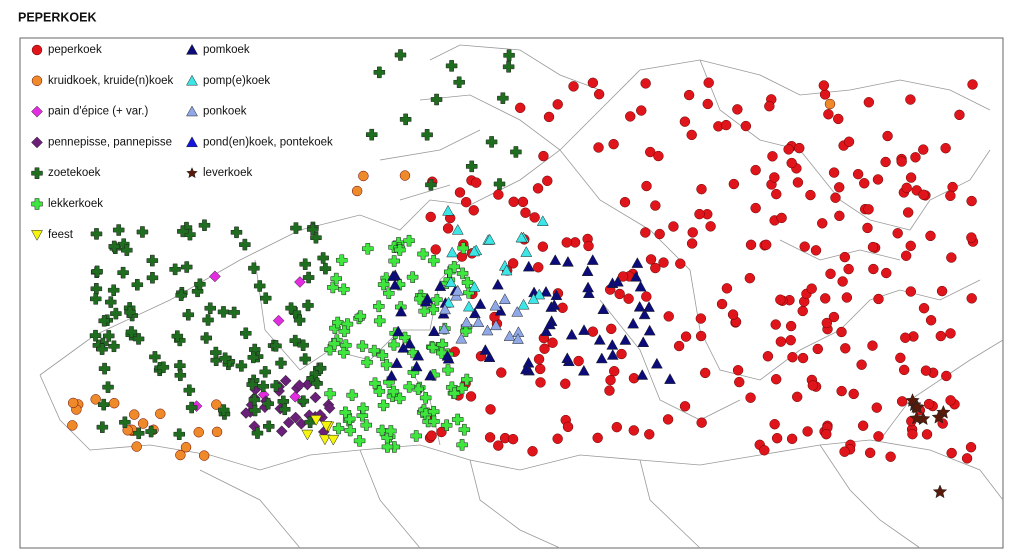  I want to click on legend-label: kruidkoek, kruide(n)koek, so click(111, 81).